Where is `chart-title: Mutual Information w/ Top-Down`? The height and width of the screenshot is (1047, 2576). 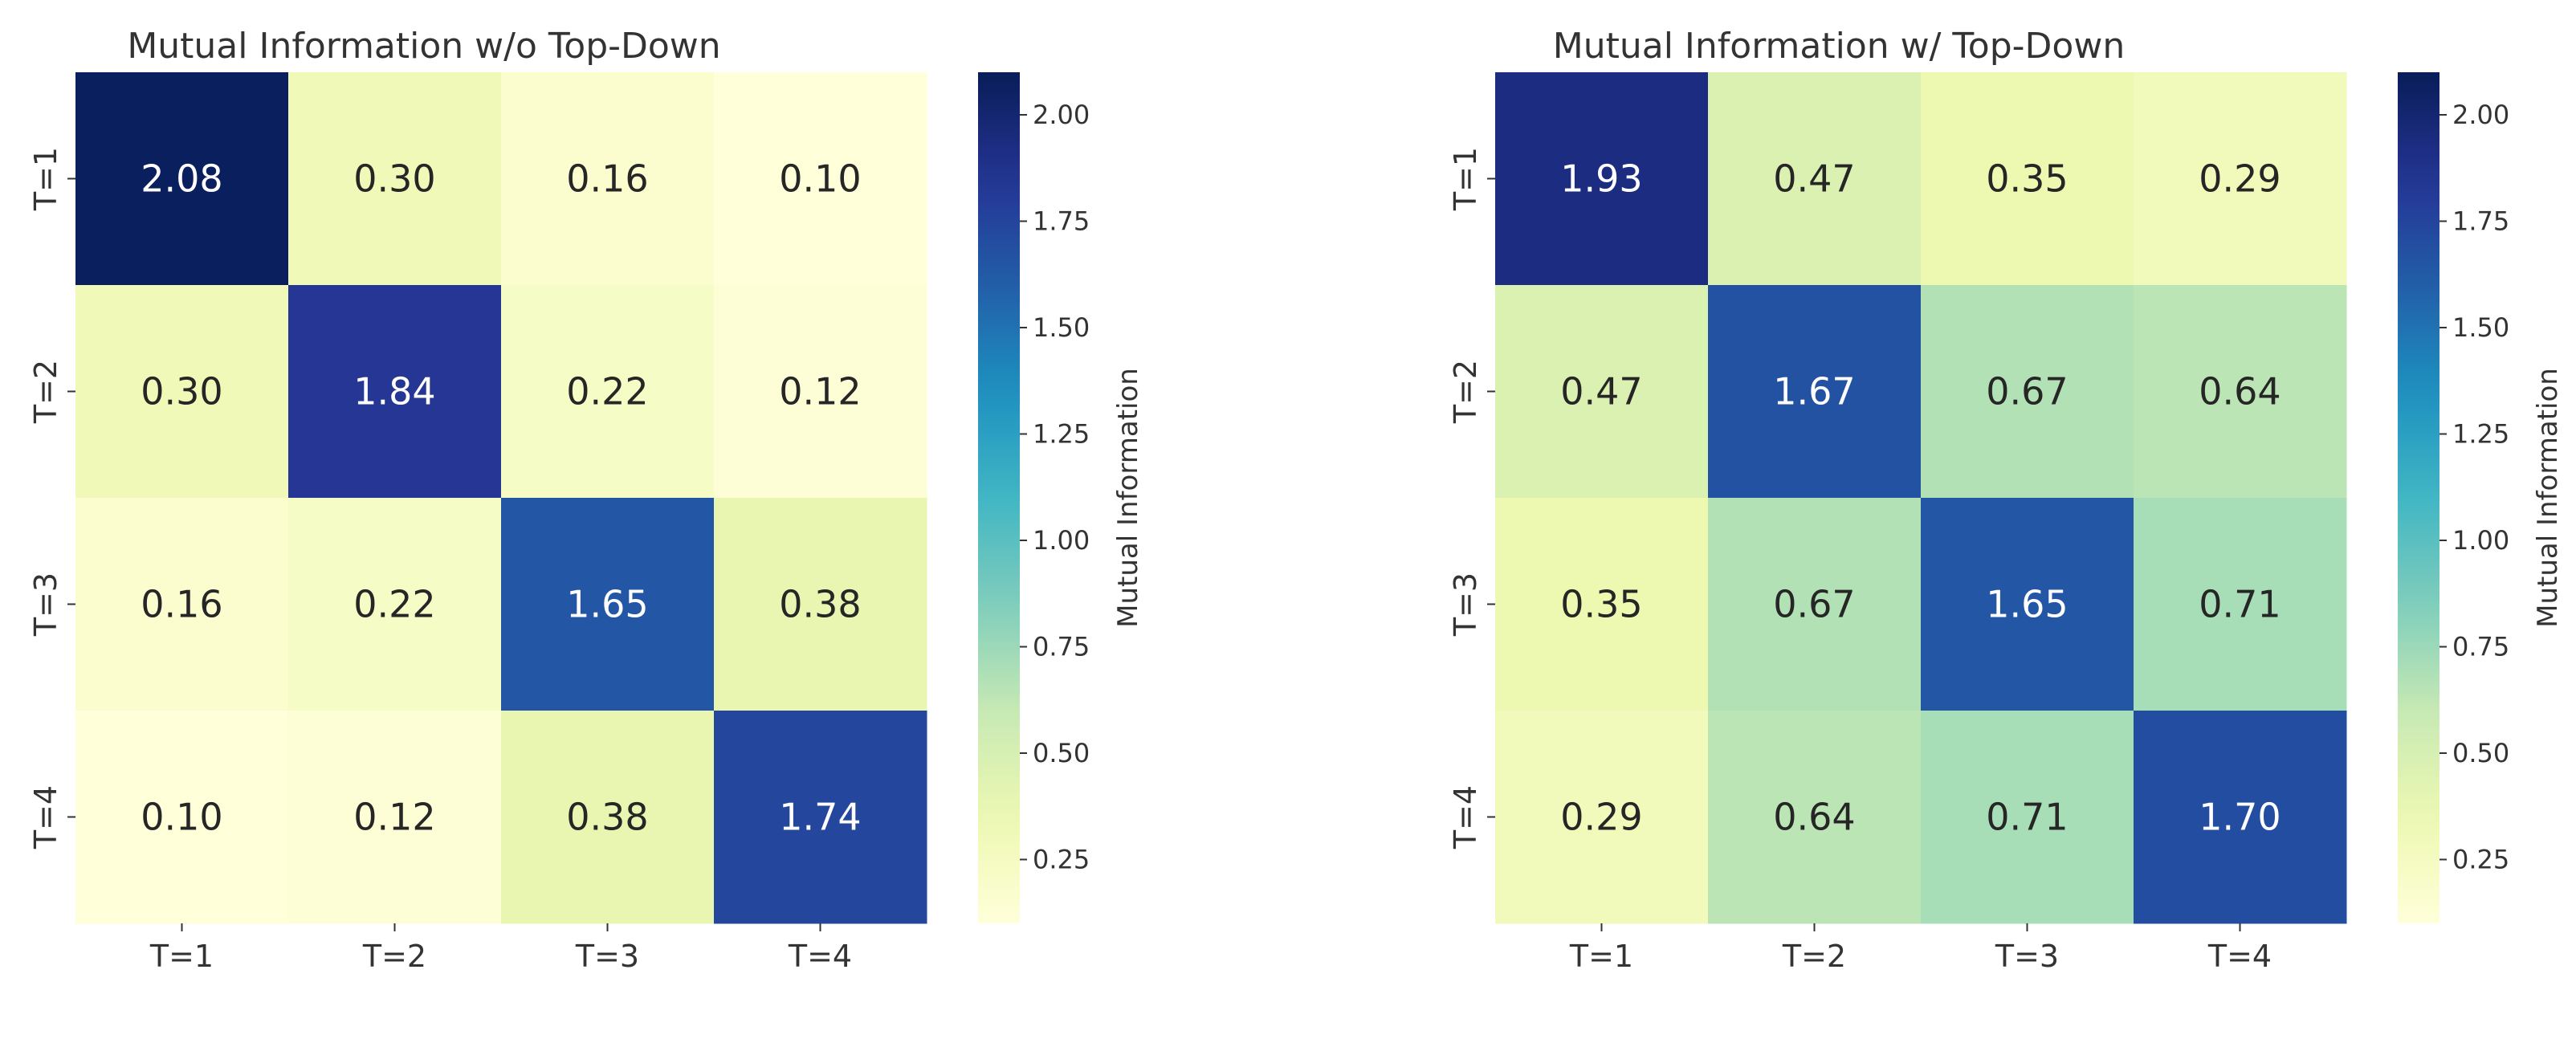 chart-title: Mutual Information w/ Top-Down is located at coordinates (1839, 46).